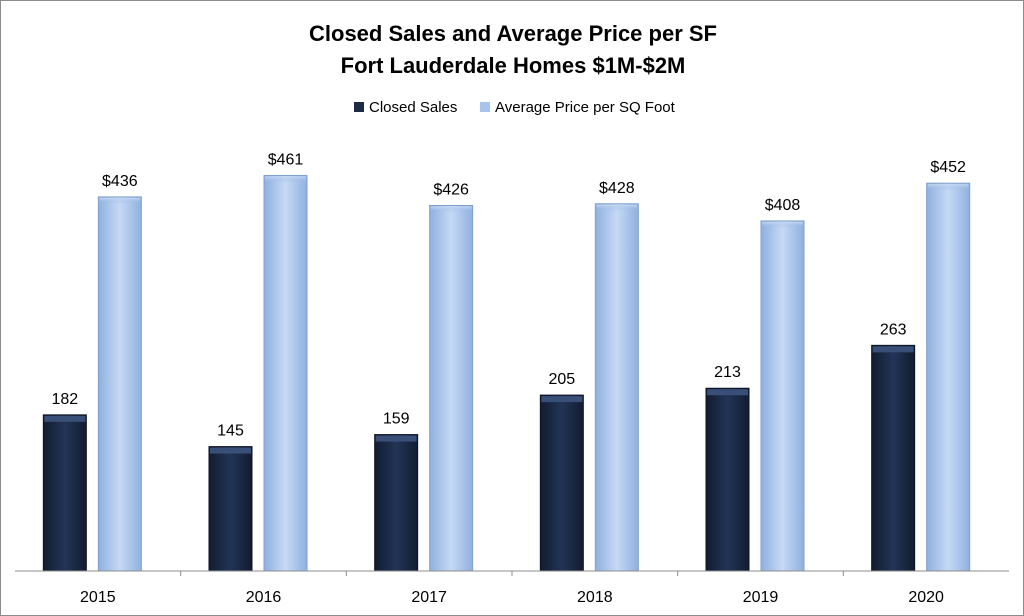 This screenshot has width=1024, height=616. I want to click on bar-closed-sales-2018, so click(561, 483).